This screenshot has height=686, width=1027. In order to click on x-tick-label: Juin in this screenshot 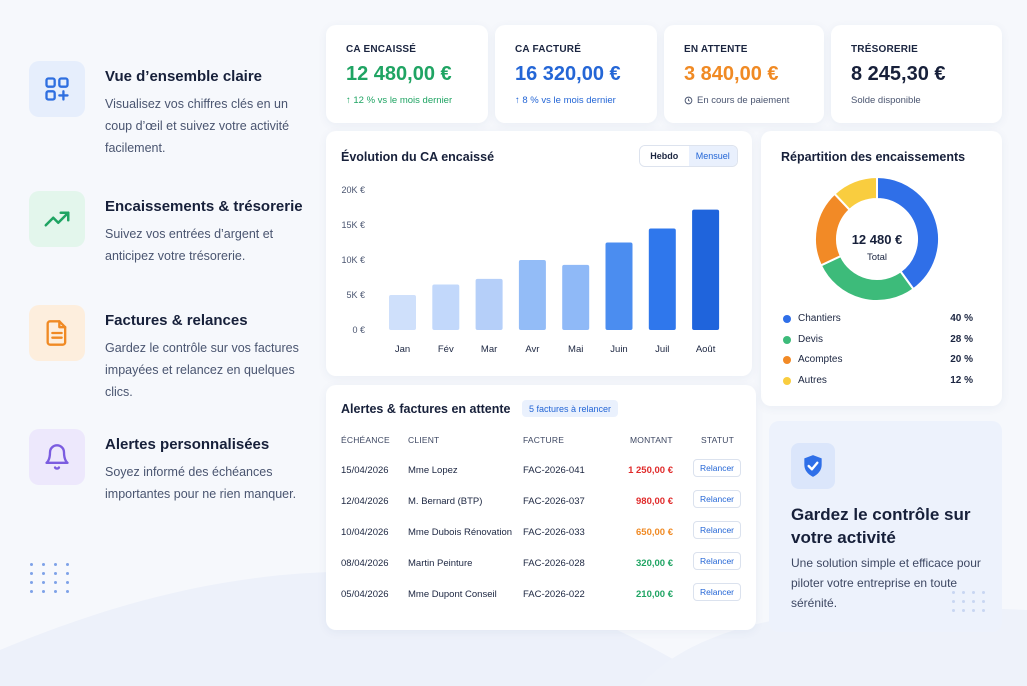, I will do `click(618, 349)`.